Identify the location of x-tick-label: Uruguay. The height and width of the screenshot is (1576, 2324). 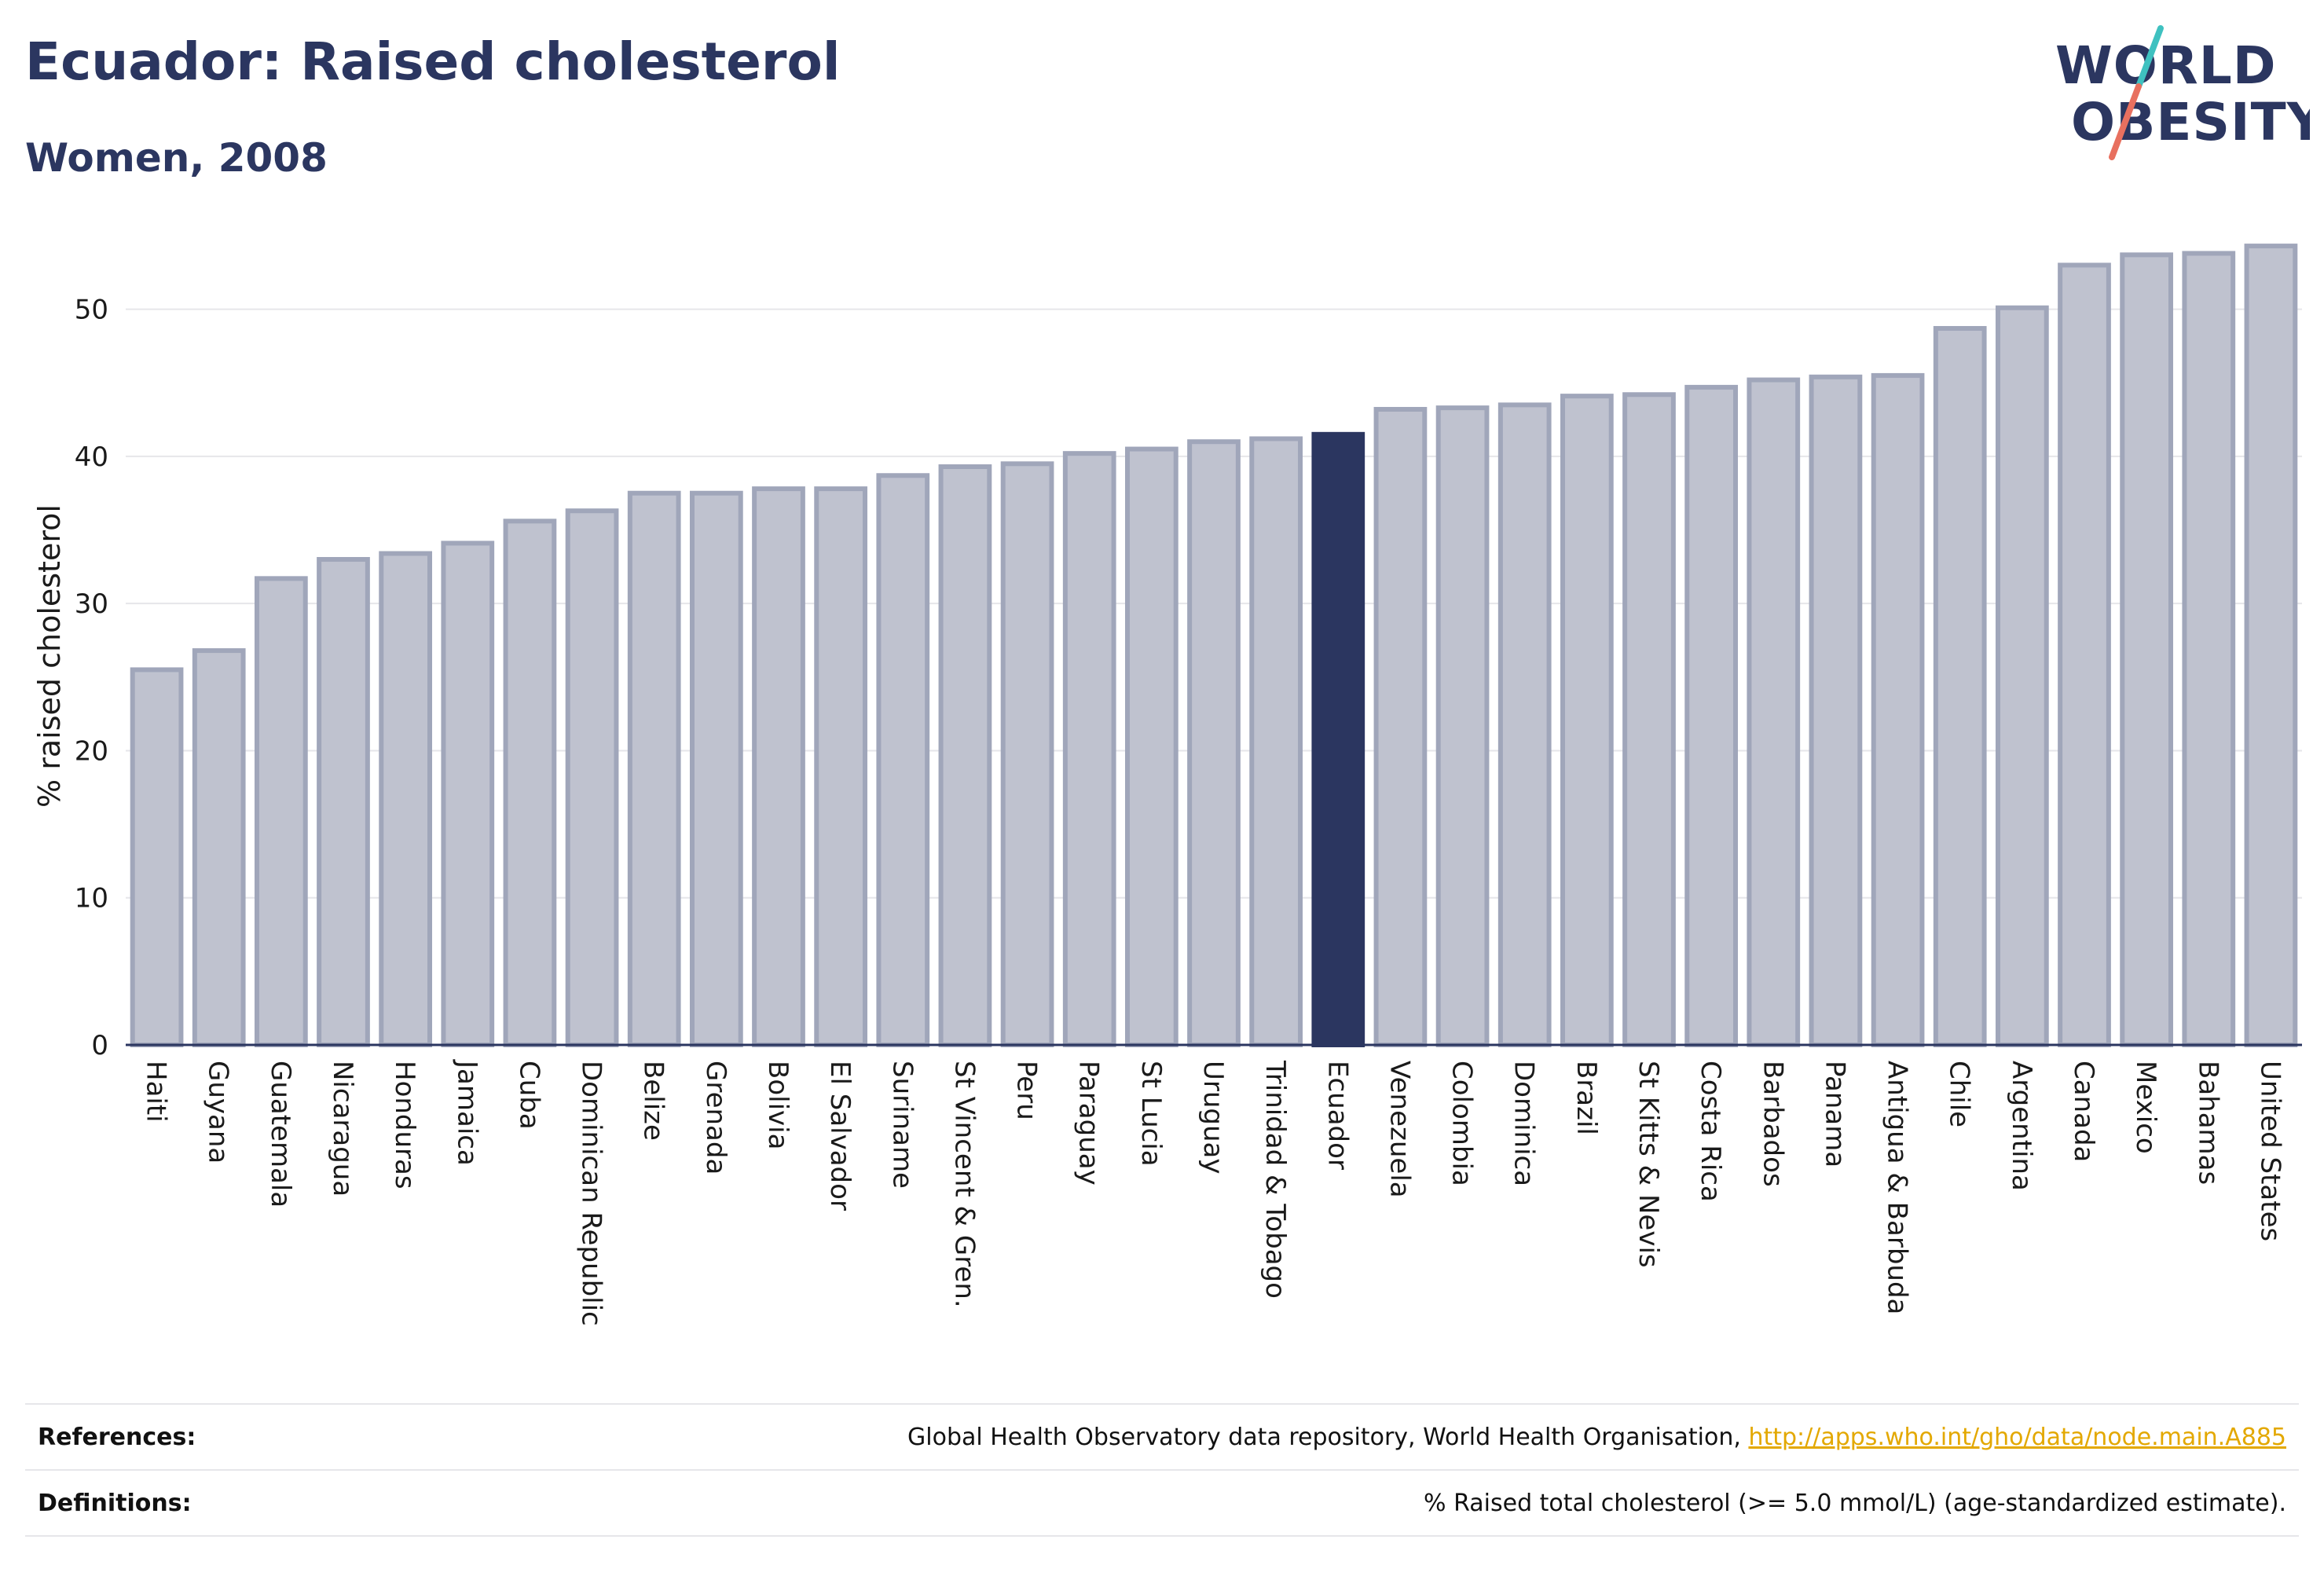
(1213, 1118).